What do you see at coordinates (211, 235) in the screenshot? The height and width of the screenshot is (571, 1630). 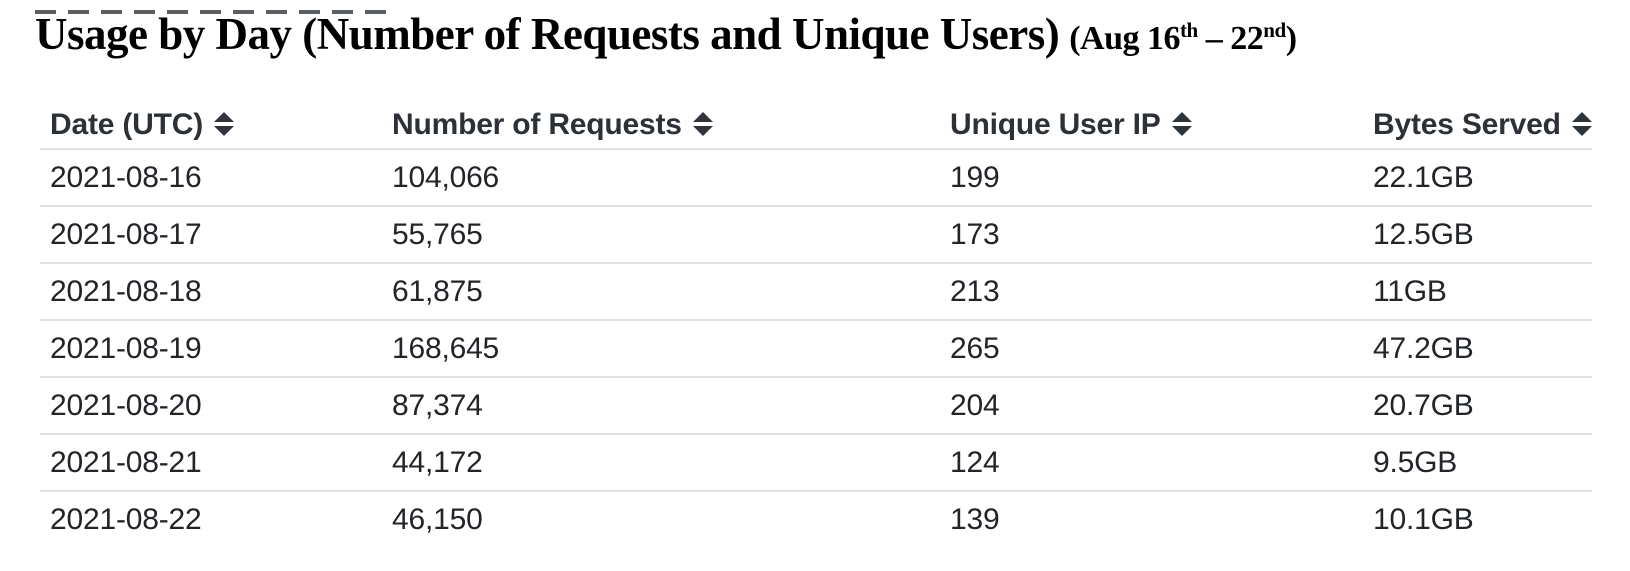 I see `table-cell: 2021-08-17` at bounding box center [211, 235].